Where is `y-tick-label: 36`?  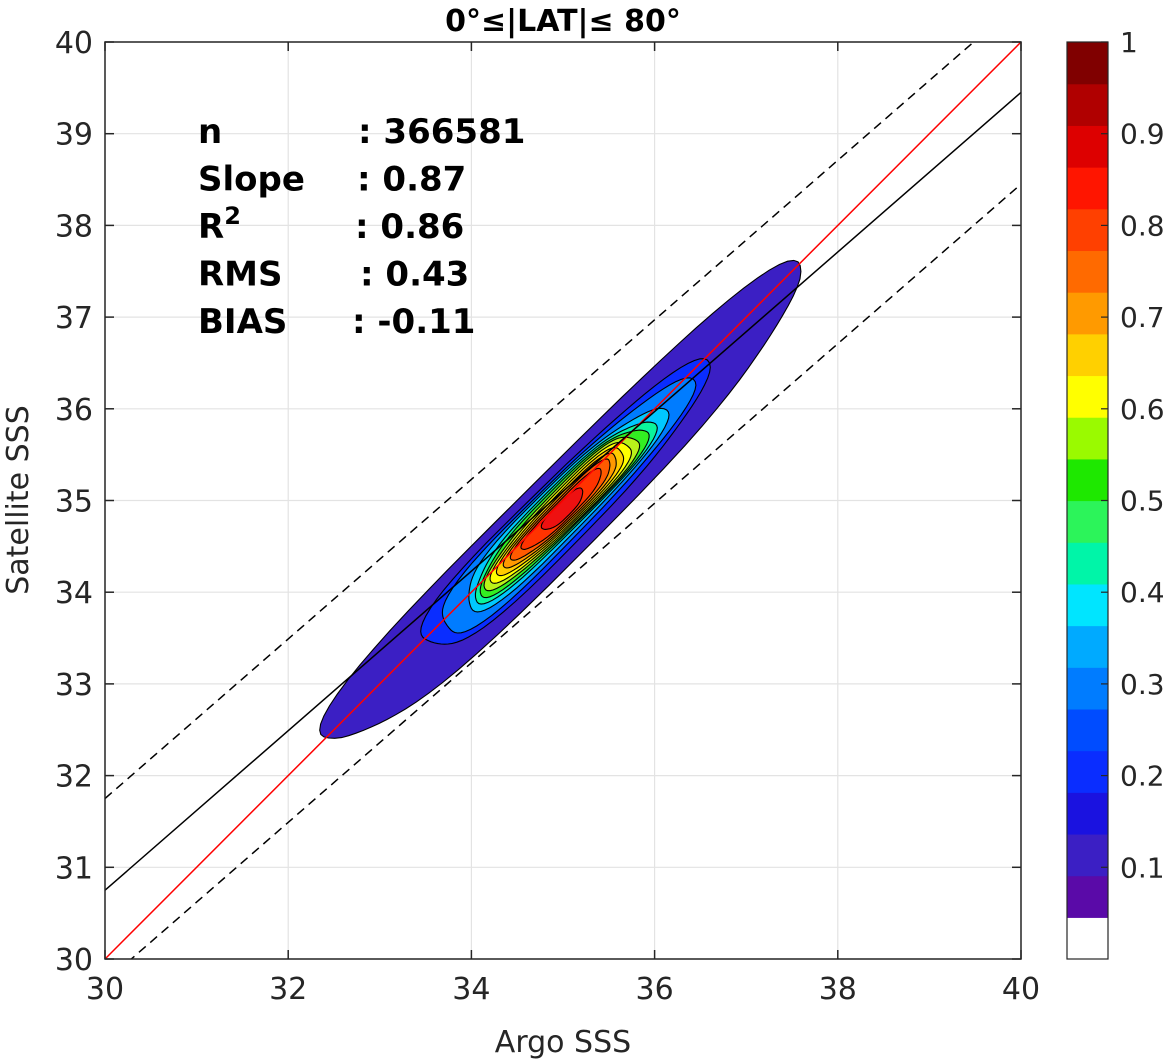
y-tick-label: 36 is located at coordinates (74, 410).